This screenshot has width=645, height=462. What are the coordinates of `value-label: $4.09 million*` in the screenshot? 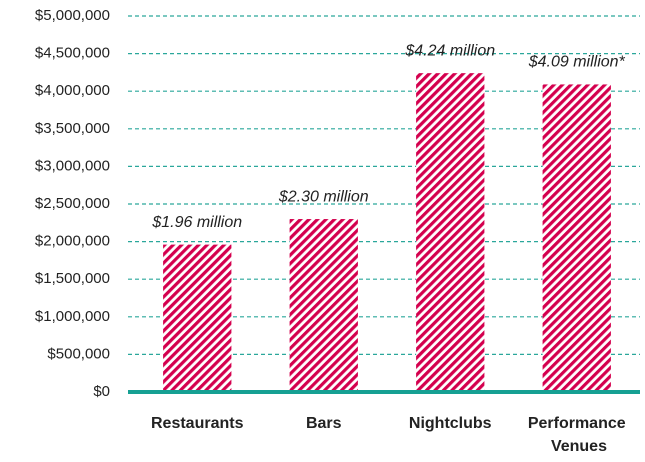 It's located at (577, 62).